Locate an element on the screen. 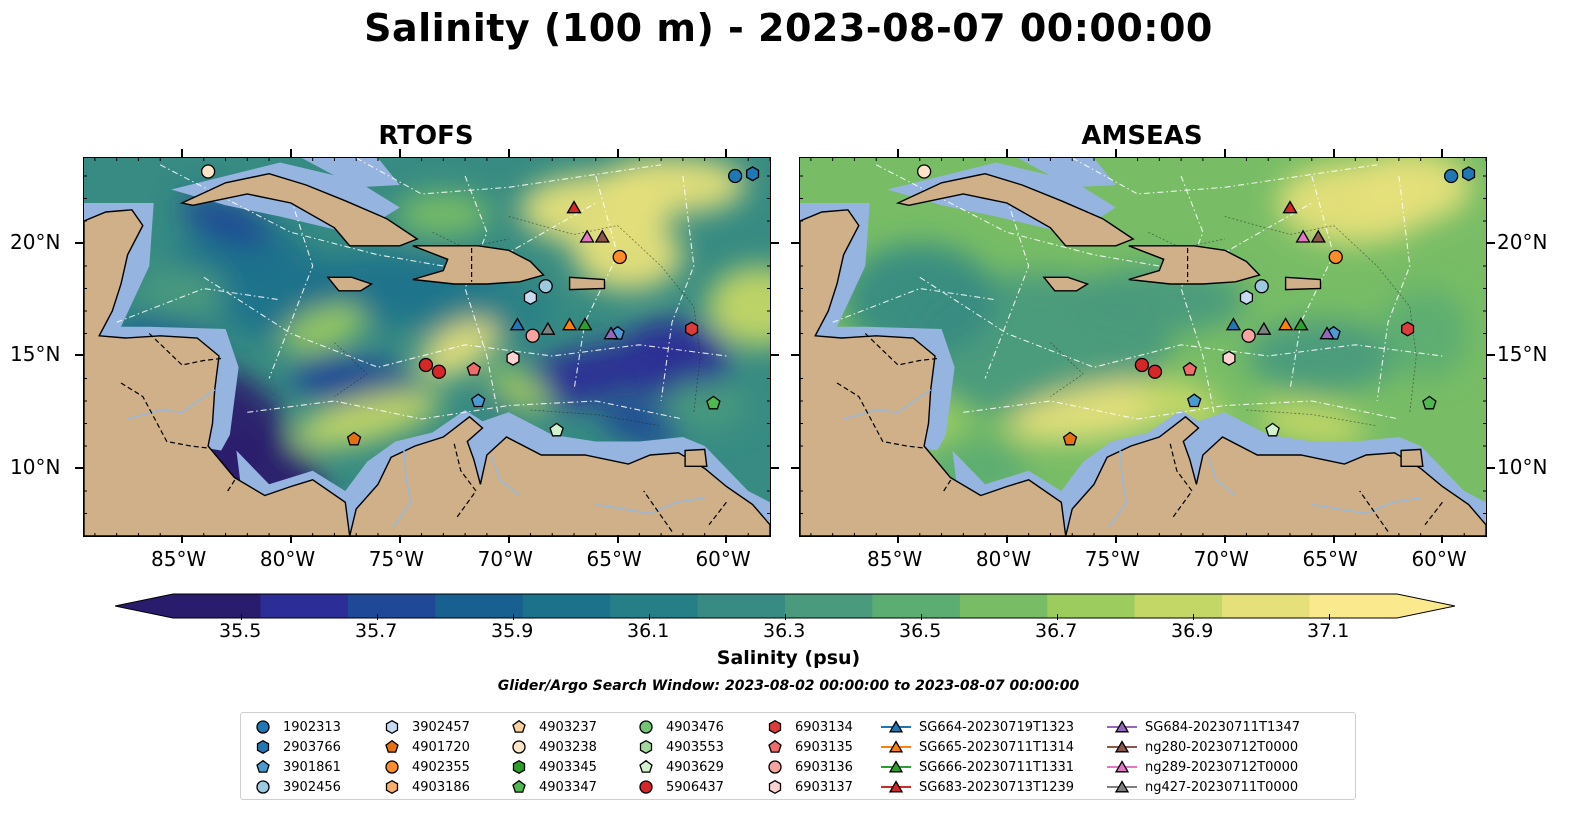  colorbar-tick-label: 36.7 is located at coordinates (1056, 631).